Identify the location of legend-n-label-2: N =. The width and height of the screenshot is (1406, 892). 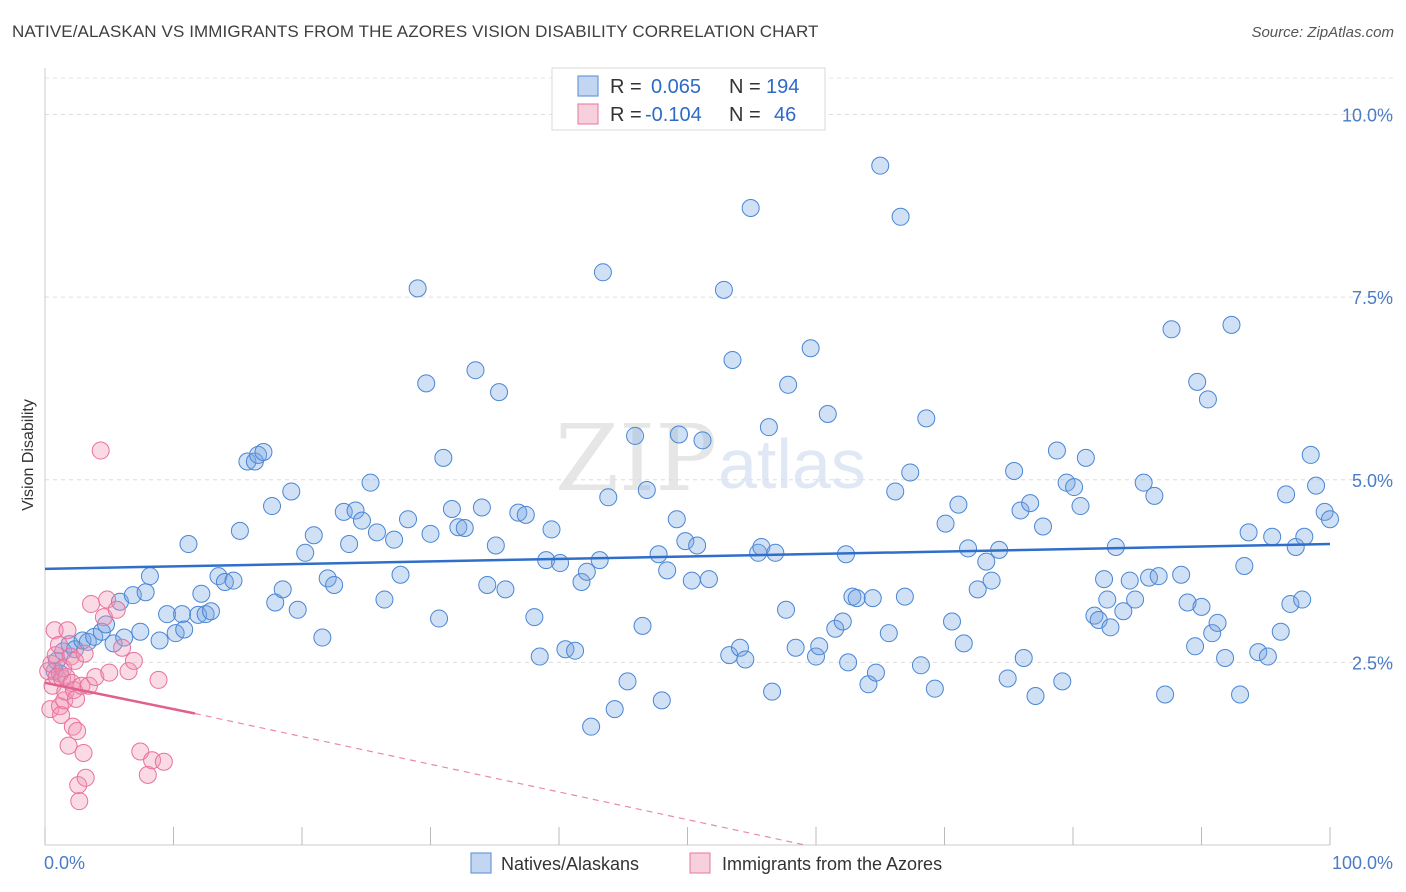
(745, 115).